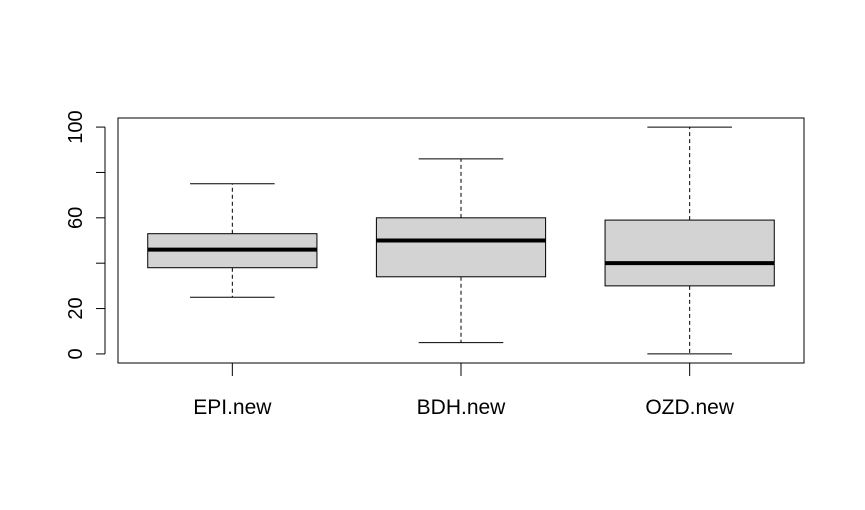 The height and width of the screenshot is (510, 865). What do you see at coordinates (232, 407) in the screenshot?
I see `x-category-label: EPI.new` at bounding box center [232, 407].